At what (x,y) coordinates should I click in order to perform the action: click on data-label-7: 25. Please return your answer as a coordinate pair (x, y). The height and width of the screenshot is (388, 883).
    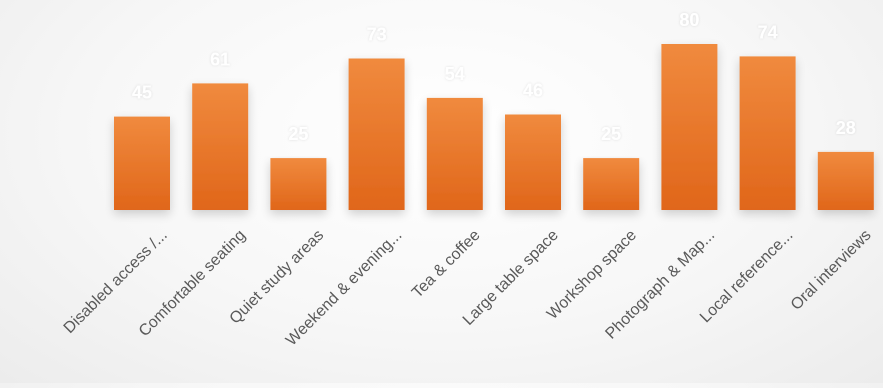
    Looking at the image, I should click on (611, 134).